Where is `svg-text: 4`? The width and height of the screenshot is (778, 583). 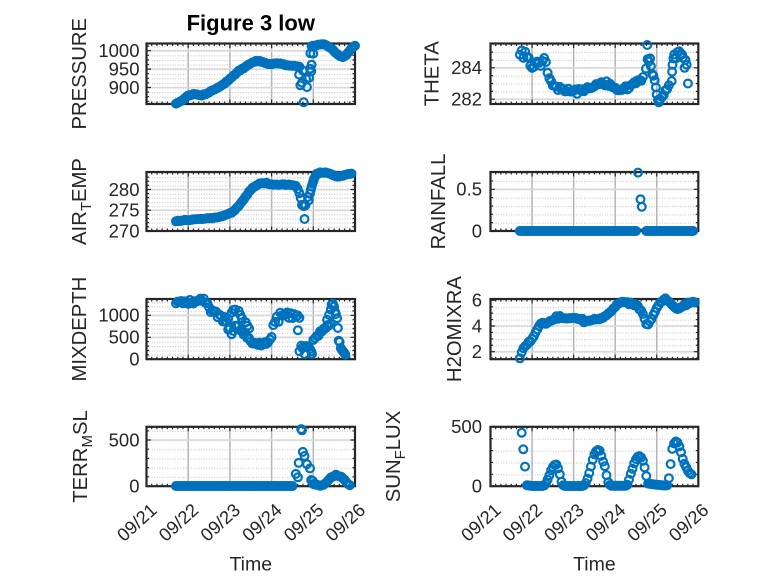 svg-text: 4 is located at coordinates (477, 325).